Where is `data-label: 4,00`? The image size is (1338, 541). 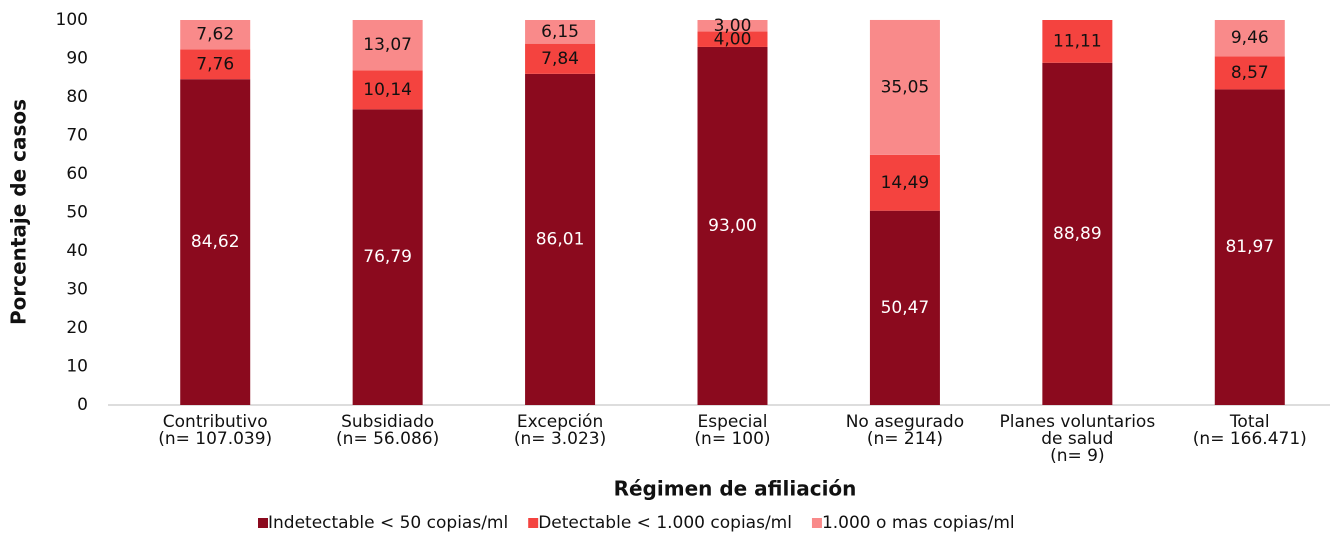
data-label: 4,00 is located at coordinates (733, 39).